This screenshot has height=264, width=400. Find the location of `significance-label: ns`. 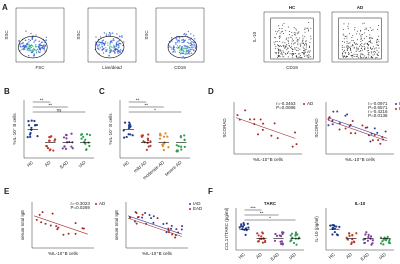

significance-label: ns is located at coordinates (60, 110).